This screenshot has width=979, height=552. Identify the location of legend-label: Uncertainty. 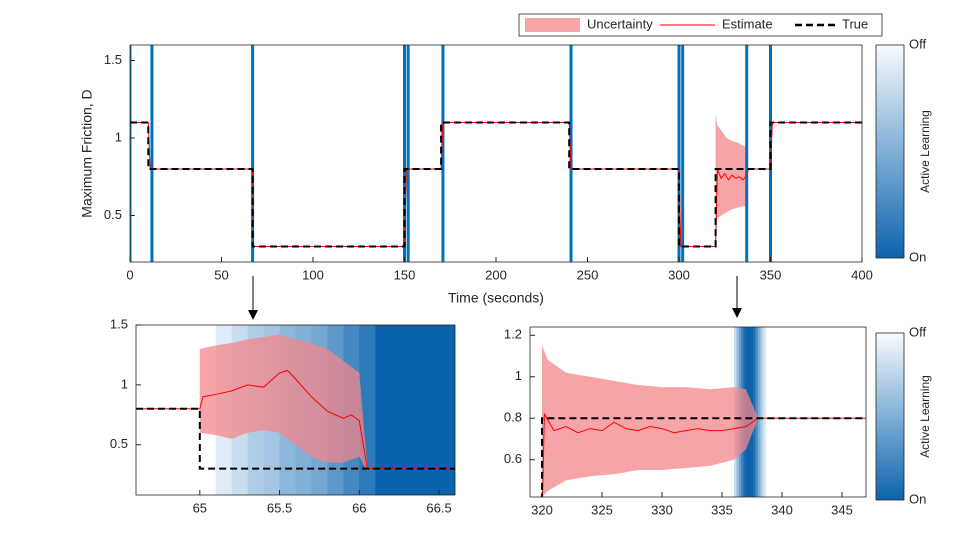
(620, 23).